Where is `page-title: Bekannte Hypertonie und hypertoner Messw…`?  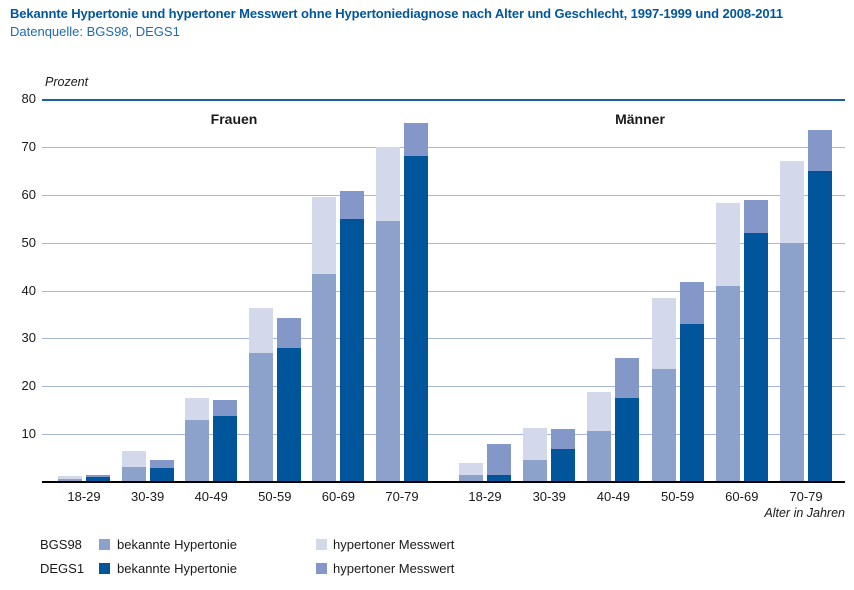 page-title: Bekannte Hypertonie und hypertoner Messw… is located at coordinates (397, 13).